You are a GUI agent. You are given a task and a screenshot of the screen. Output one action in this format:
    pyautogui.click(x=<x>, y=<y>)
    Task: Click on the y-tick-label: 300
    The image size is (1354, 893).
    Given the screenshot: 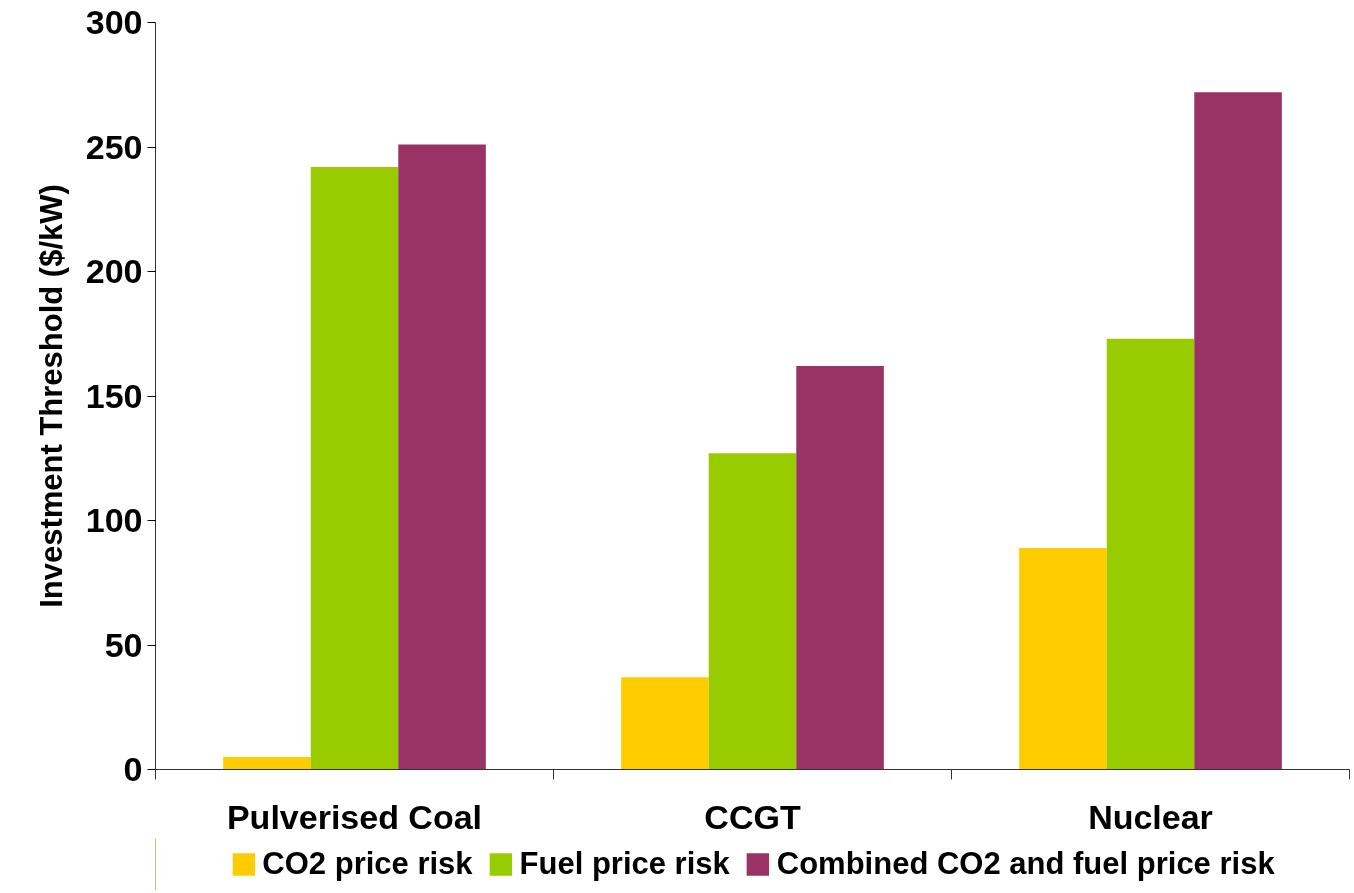 What is the action you would take?
    pyautogui.click(x=114, y=22)
    